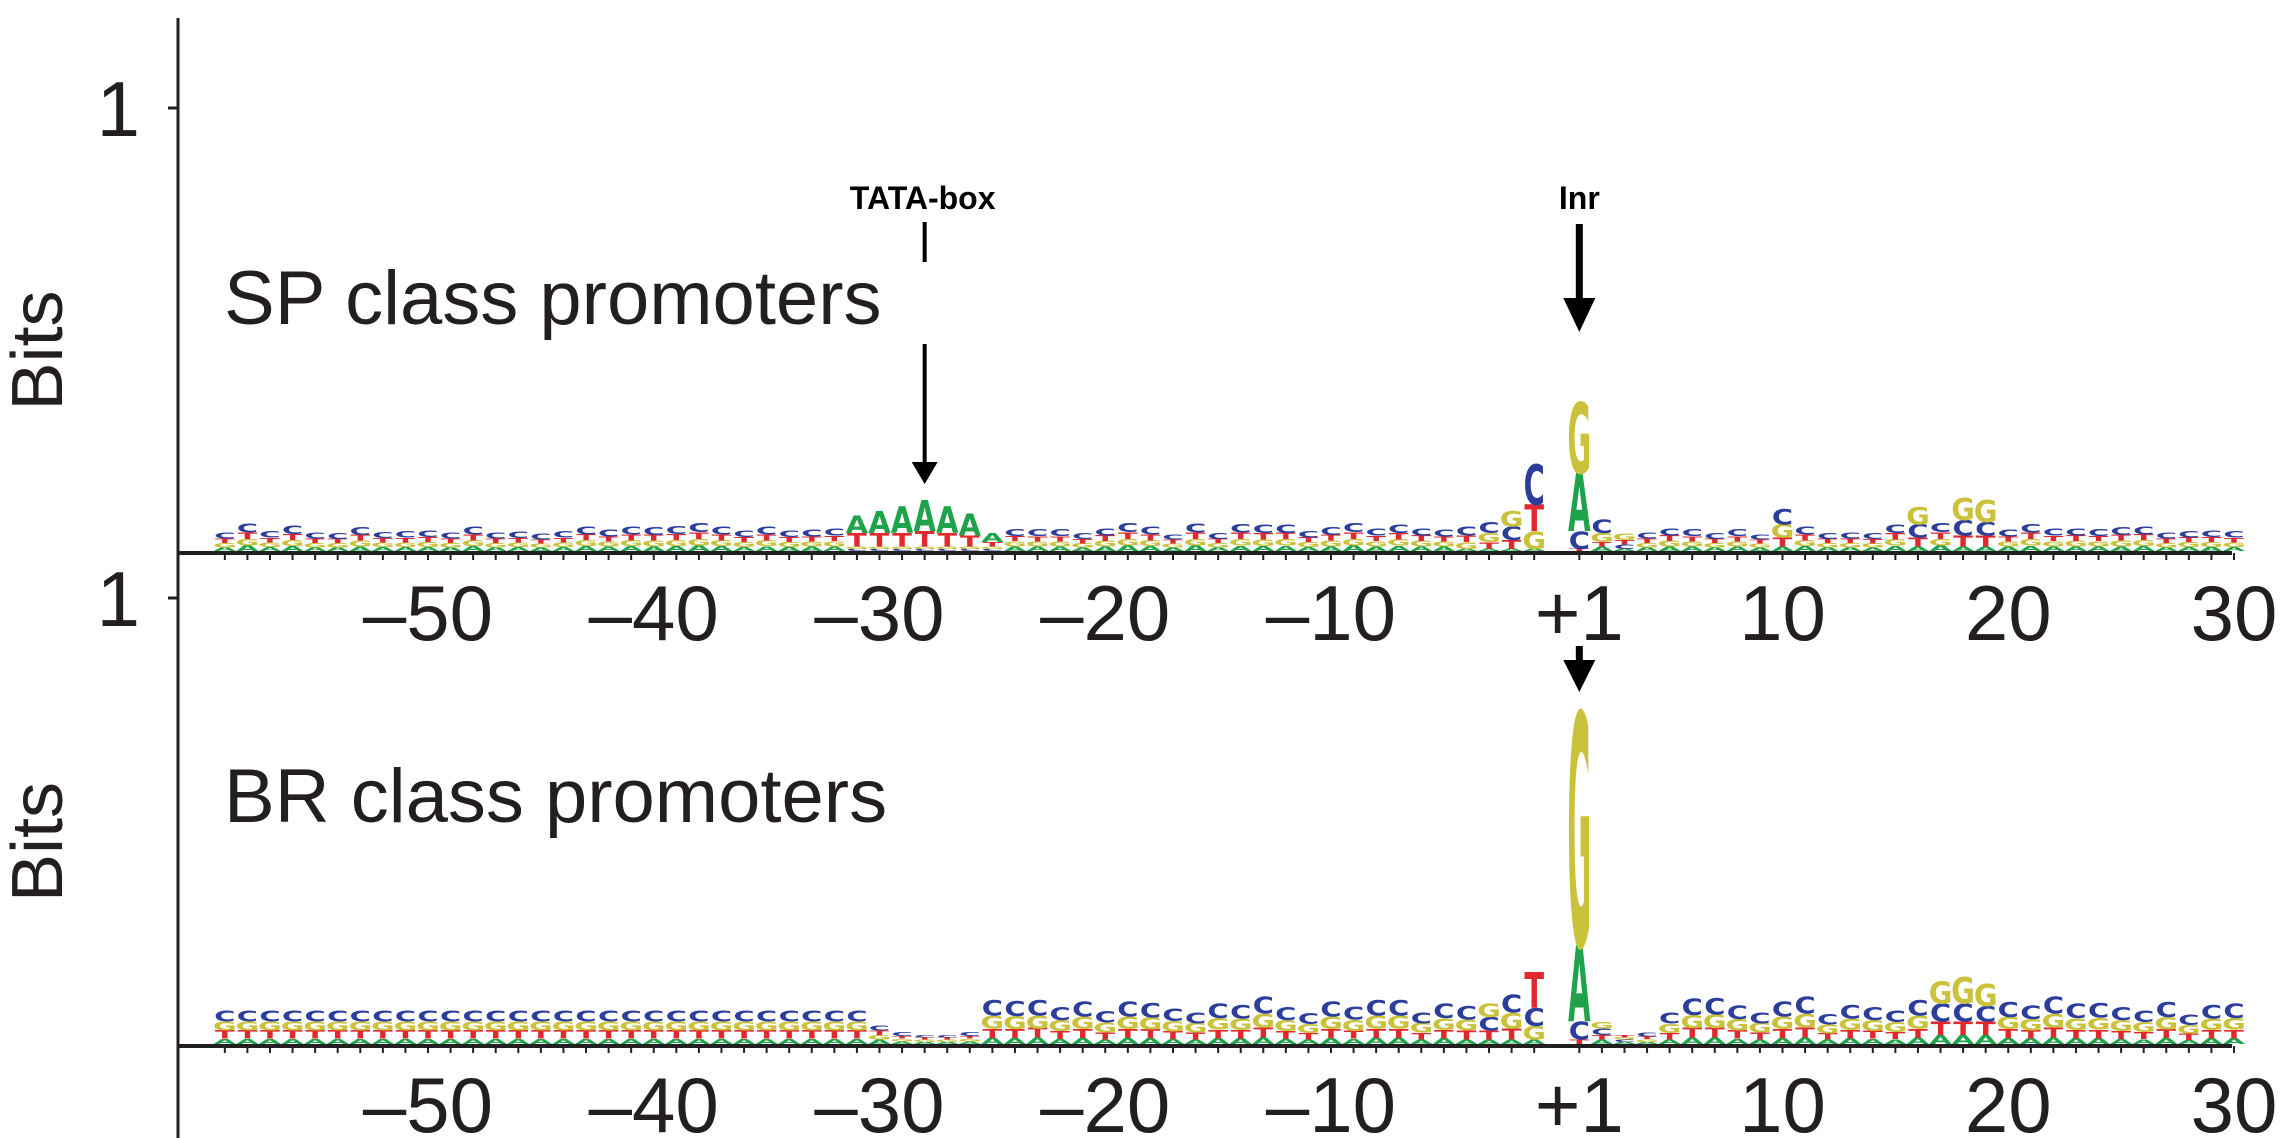 This screenshot has width=2282, height=1138. What do you see at coordinates (1331, 613) in the screenshot?
I see `x-tick-label: –10` at bounding box center [1331, 613].